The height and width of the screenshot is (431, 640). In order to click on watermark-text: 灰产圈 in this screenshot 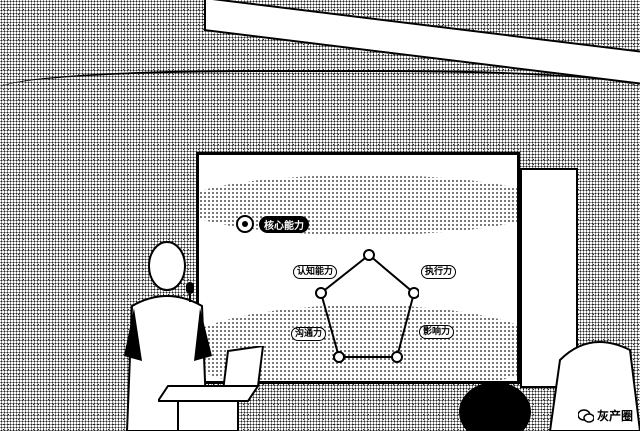, I will do `click(614, 416)`.